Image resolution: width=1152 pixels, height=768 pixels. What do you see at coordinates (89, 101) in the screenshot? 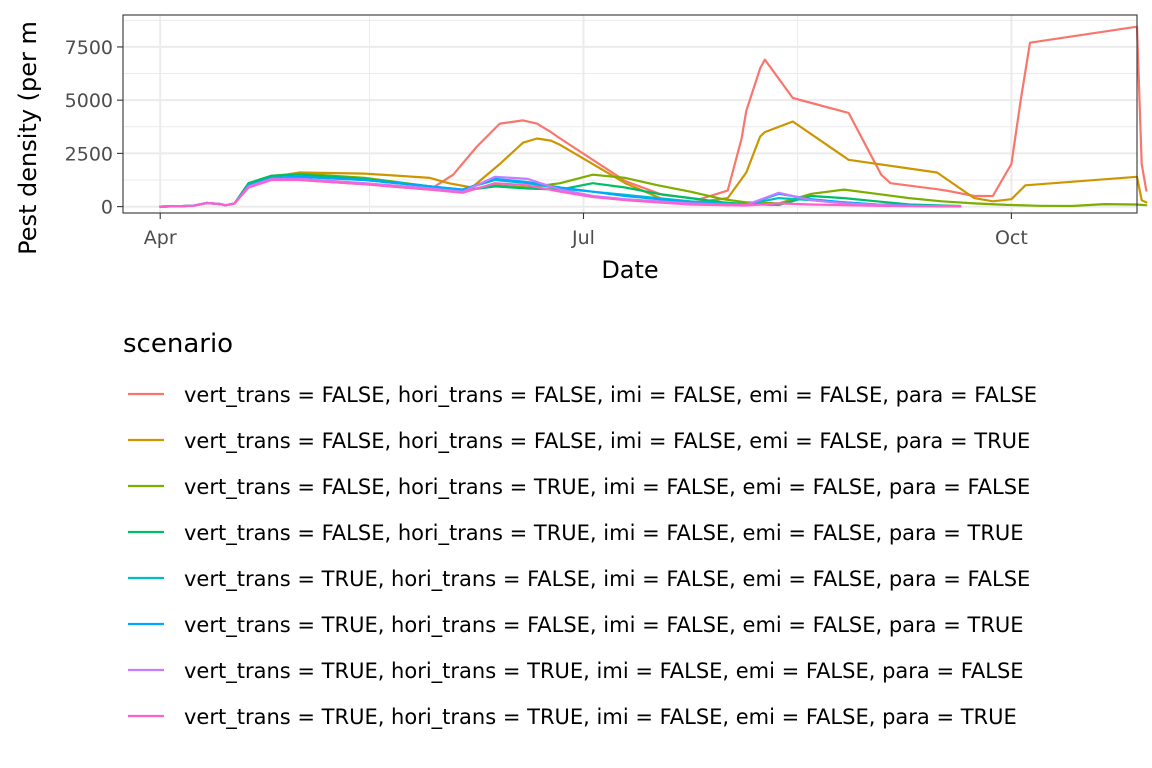
I see `y-tick-label: 5000` at bounding box center [89, 101].